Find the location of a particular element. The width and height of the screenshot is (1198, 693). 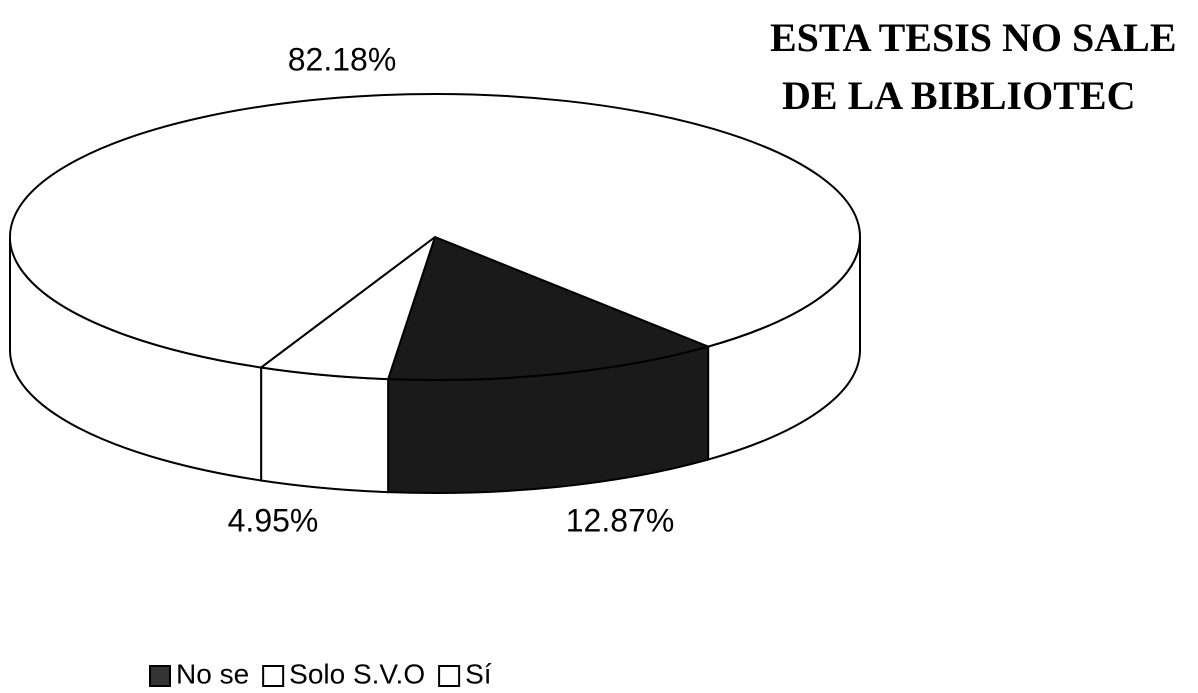

slice-side is located at coordinates (325, 430).